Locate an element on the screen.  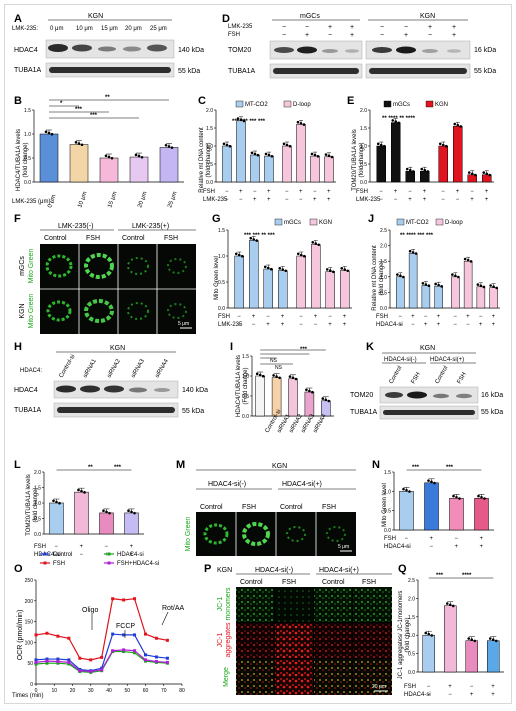
chart-E-sign-a-1-3: + is located at coordinates (487, 192).